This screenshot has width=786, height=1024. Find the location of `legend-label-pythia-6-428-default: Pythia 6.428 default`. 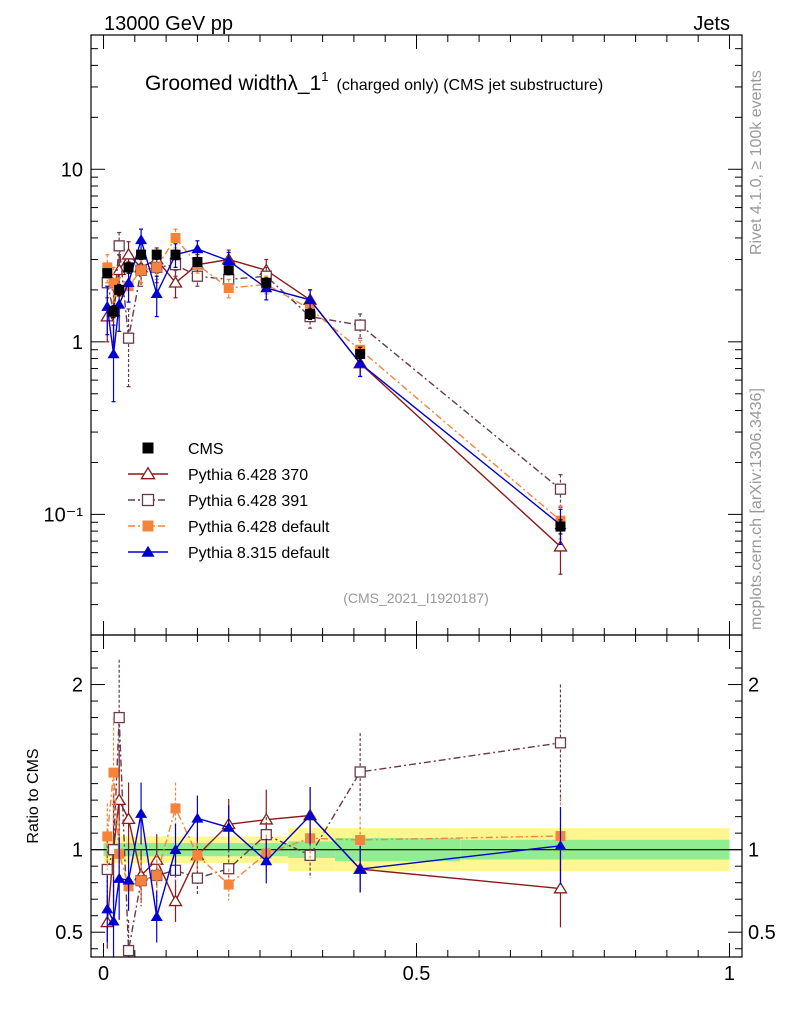

legend-label-pythia-6-428-default: Pythia 6.428 default is located at coordinates (259, 527).